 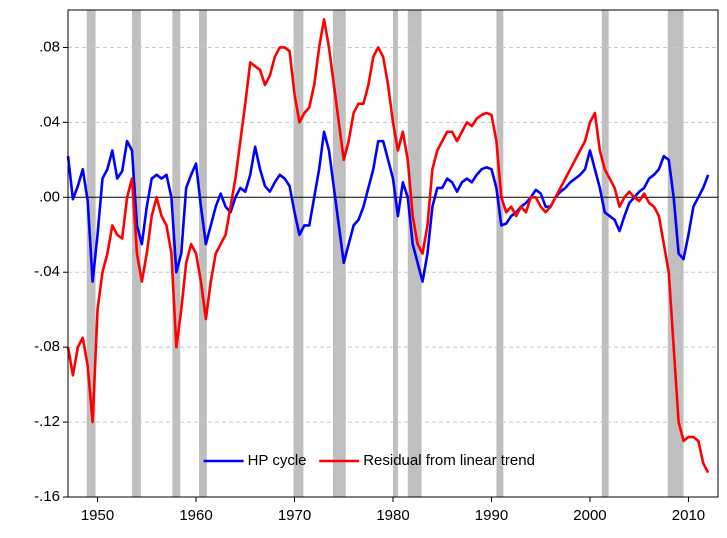 I want to click on x-tick-label: 1970, so click(x=294, y=515).